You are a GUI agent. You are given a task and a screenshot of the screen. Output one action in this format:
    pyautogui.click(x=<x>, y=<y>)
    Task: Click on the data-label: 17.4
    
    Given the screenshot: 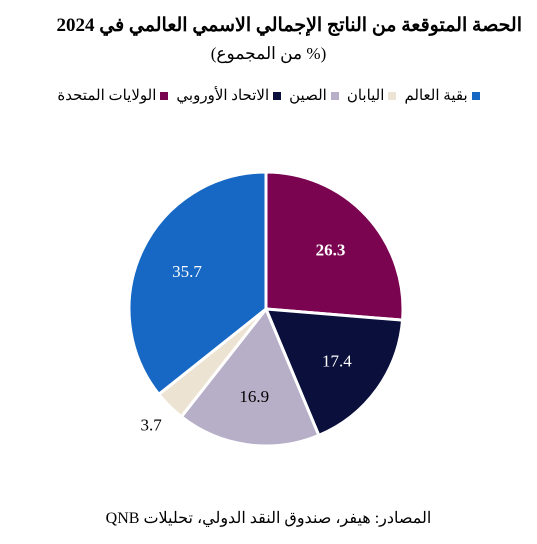 What is the action you would take?
    pyautogui.click(x=337, y=361)
    